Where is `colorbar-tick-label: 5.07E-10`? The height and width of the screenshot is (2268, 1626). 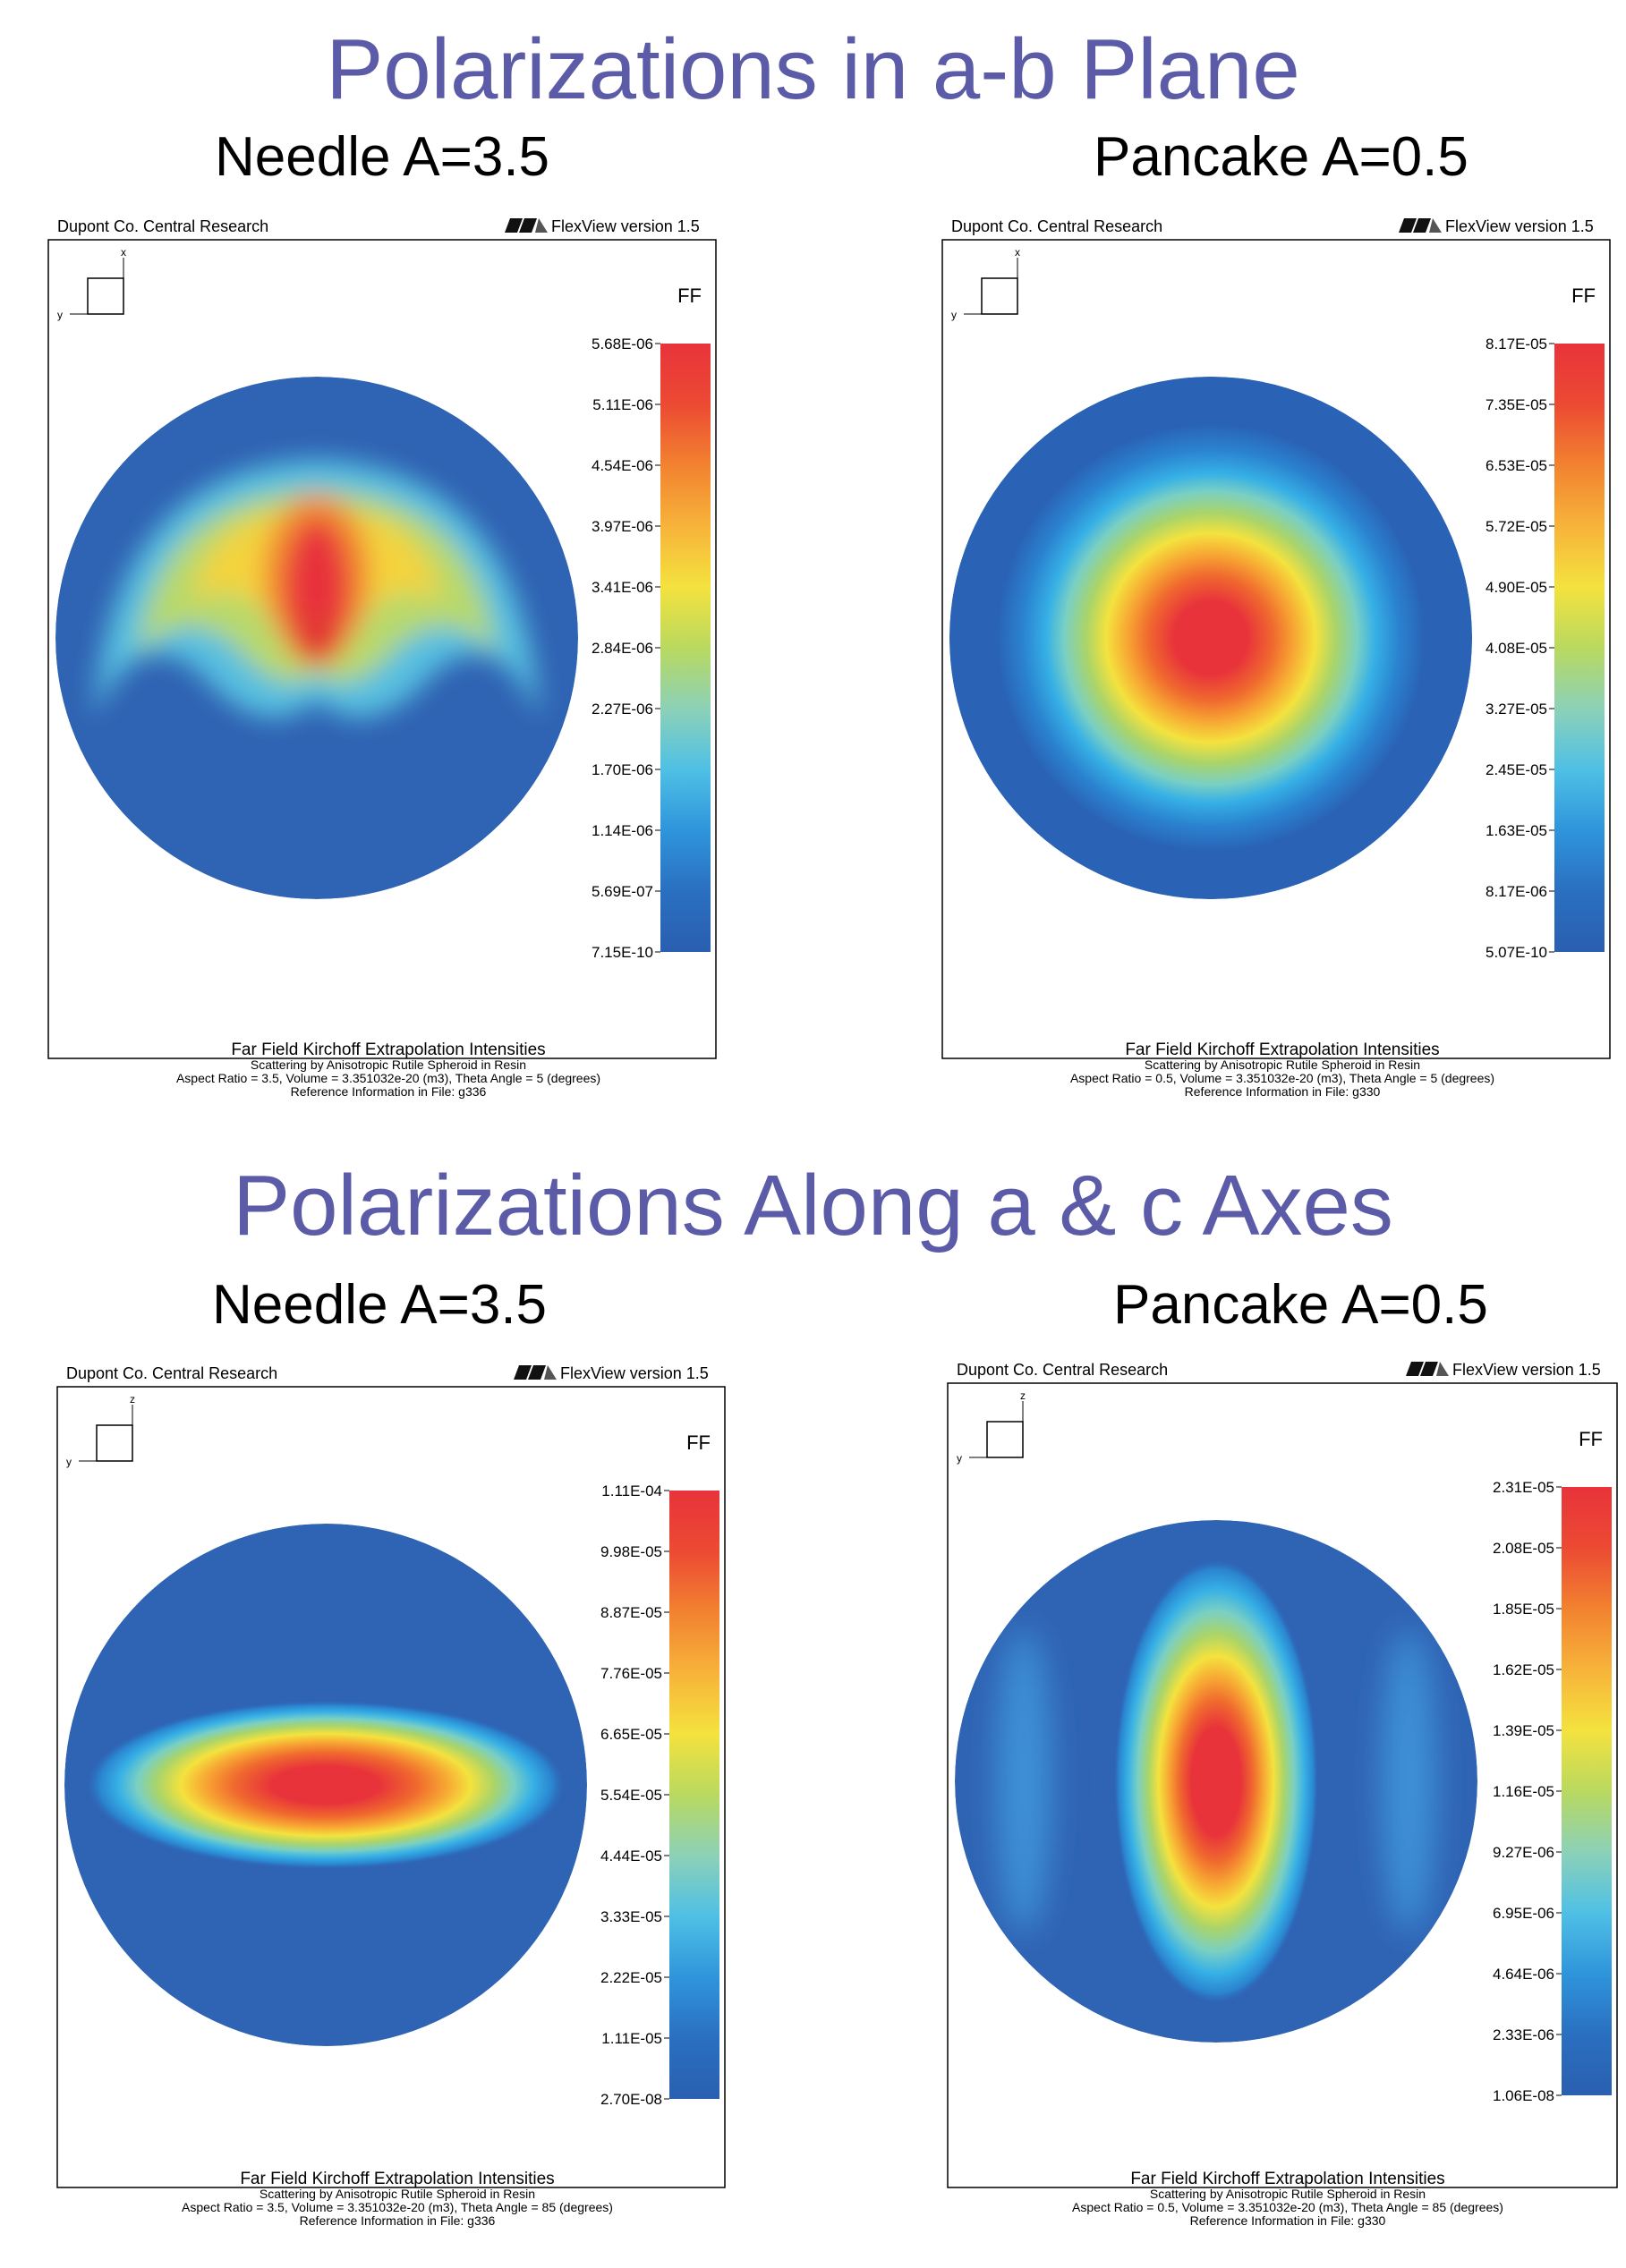
colorbar-tick-label: 5.07E-10 is located at coordinates (1516, 952).